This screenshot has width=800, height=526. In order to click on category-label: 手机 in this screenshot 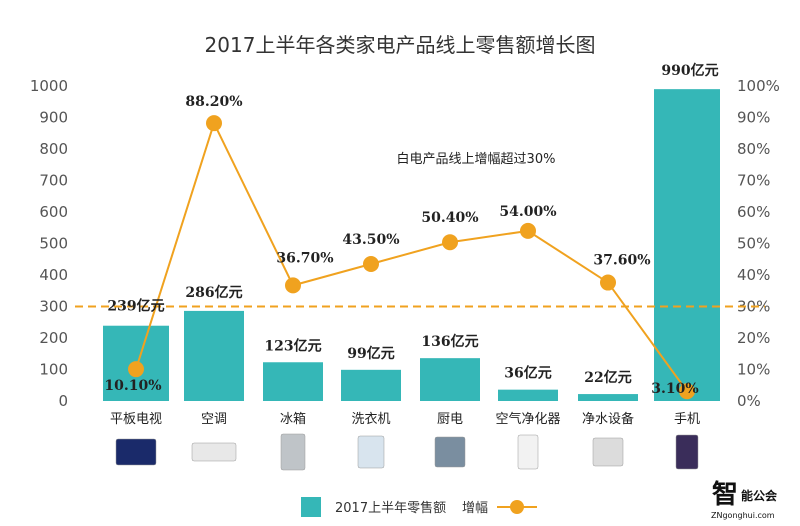, I will do `click(687, 419)`.